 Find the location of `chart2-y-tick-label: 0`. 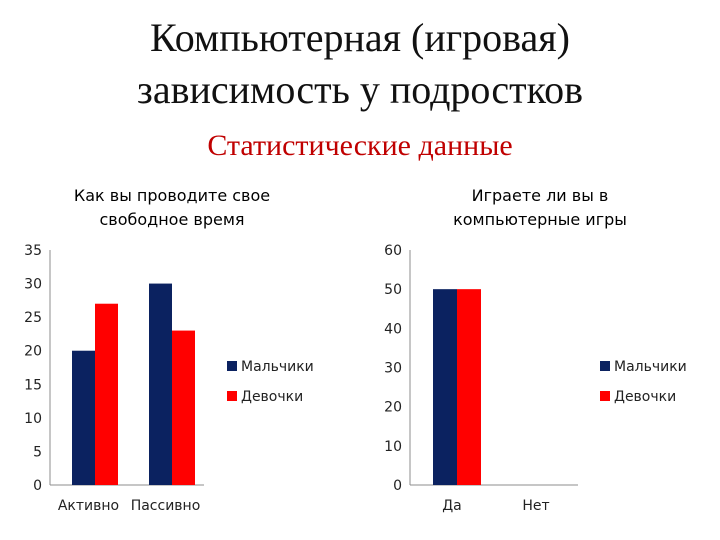

chart2-y-tick-label: 0 is located at coordinates (397, 486).